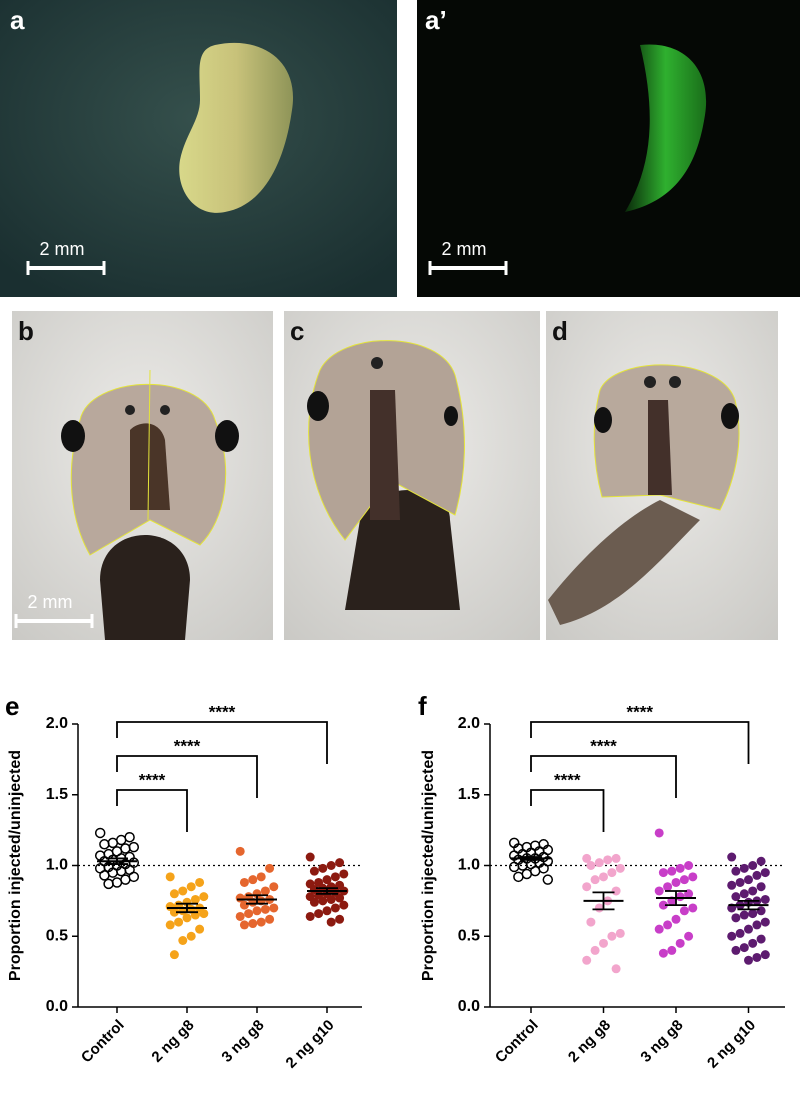 This screenshot has width=800, height=1120. I want to click on y-tick-label: 0.0, so click(469, 1006).